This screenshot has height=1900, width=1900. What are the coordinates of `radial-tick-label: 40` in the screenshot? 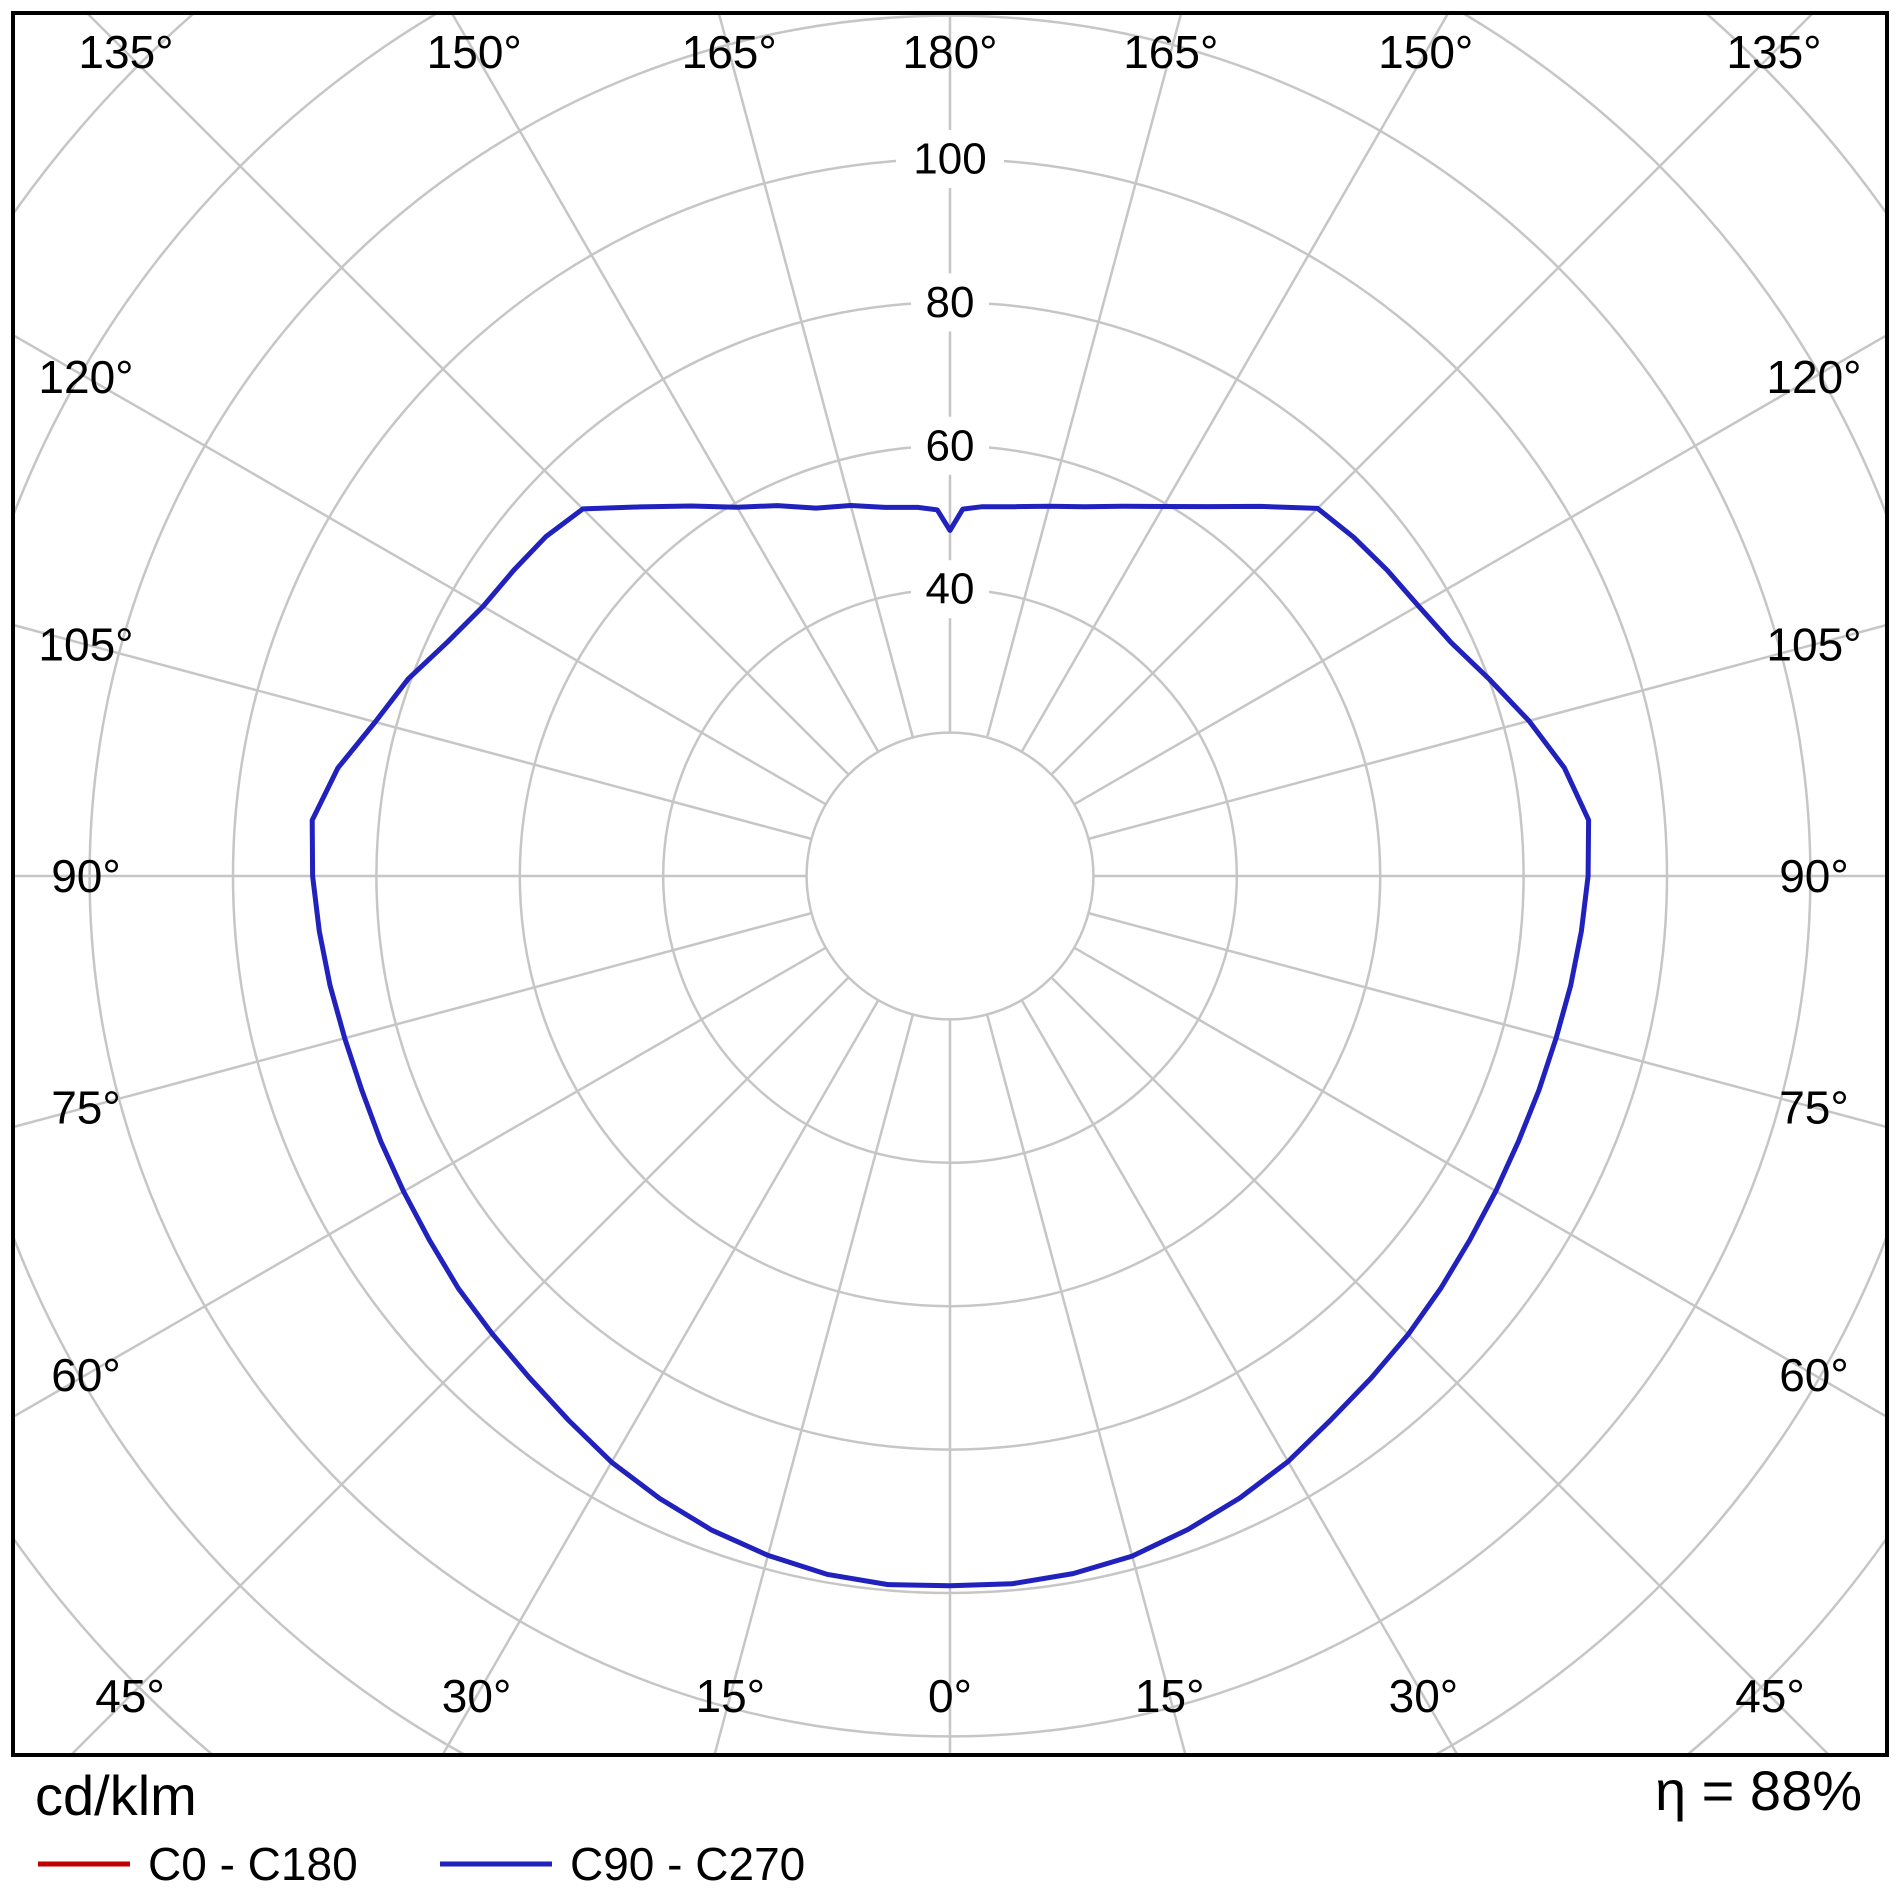 It's located at (950, 589).